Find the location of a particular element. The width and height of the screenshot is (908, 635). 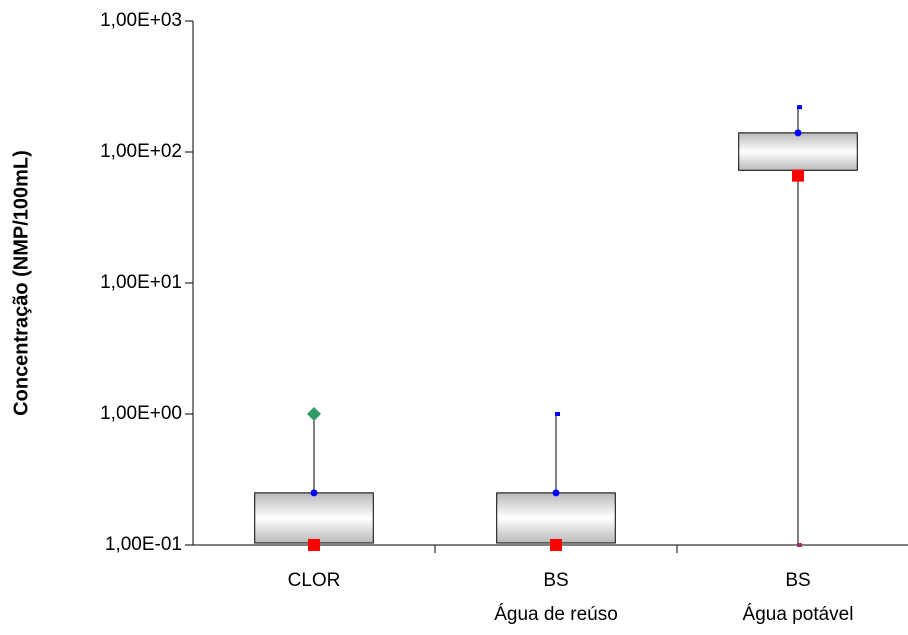

x-tick-label: Água de reúso is located at coordinates (556, 614).